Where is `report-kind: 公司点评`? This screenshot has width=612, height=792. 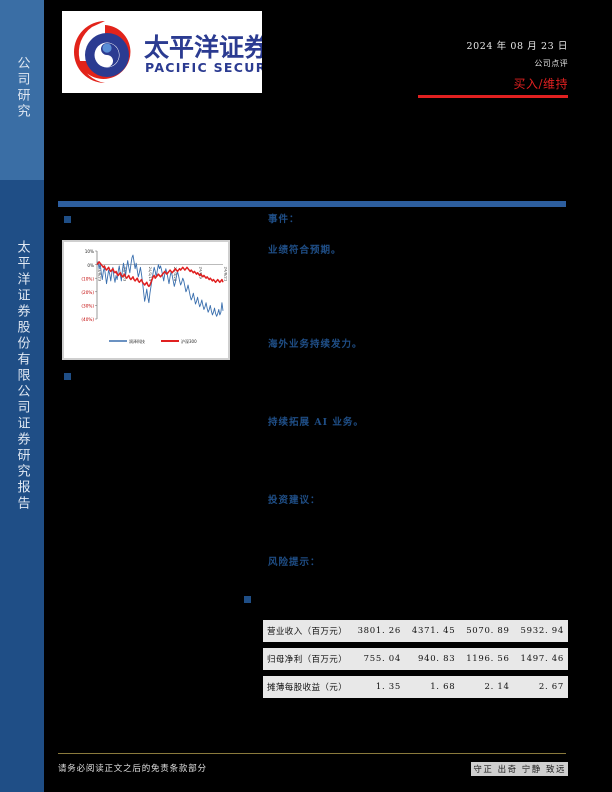 report-kind: 公司点评 is located at coordinates (551, 63).